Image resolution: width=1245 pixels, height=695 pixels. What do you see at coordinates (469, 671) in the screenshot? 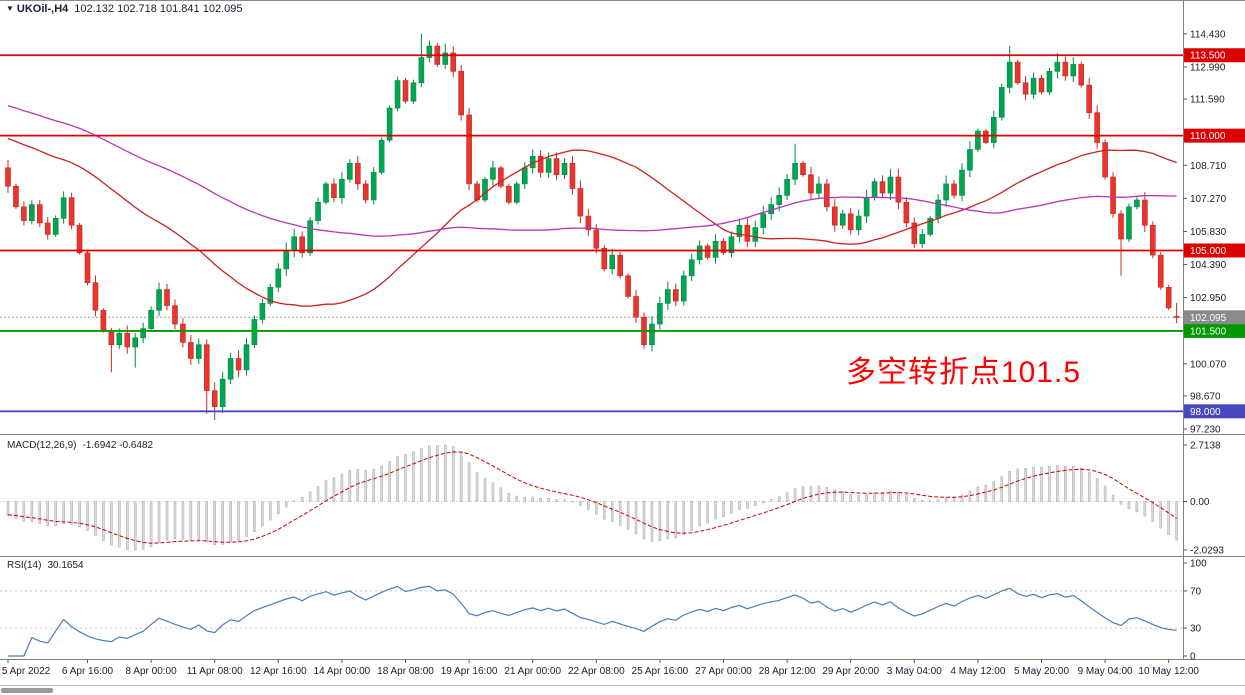
I see `time-axis-label: 19 Apr 16:00` at bounding box center [469, 671].